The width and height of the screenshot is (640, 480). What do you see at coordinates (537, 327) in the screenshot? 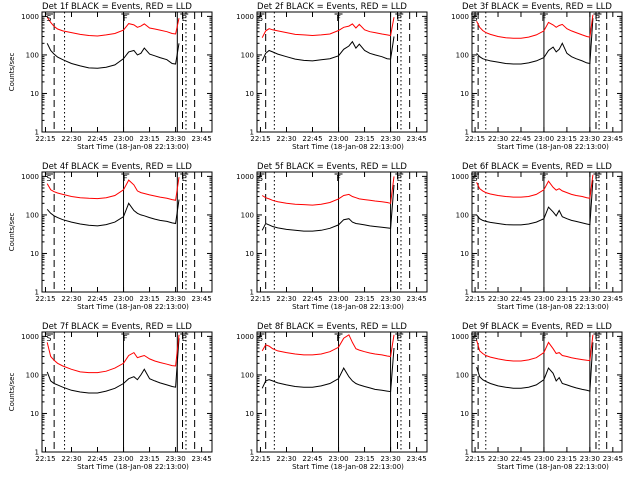
I see `chart-title: Det 9f BLACK = Events, RED = LLD` at bounding box center [537, 327].